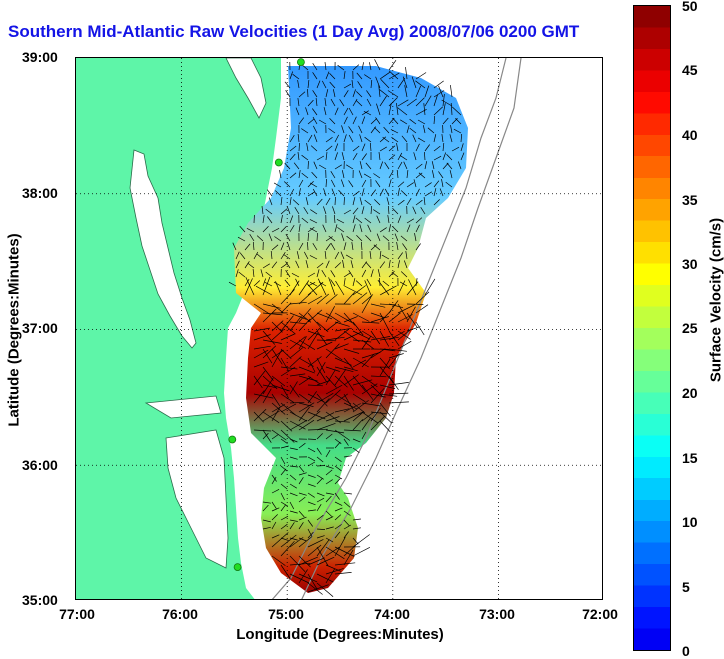 The height and width of the screenshot is (659, 724). Describe the element at coordinates (163, 249) in the screenshot. I see `chesapeake-bay` at that location.